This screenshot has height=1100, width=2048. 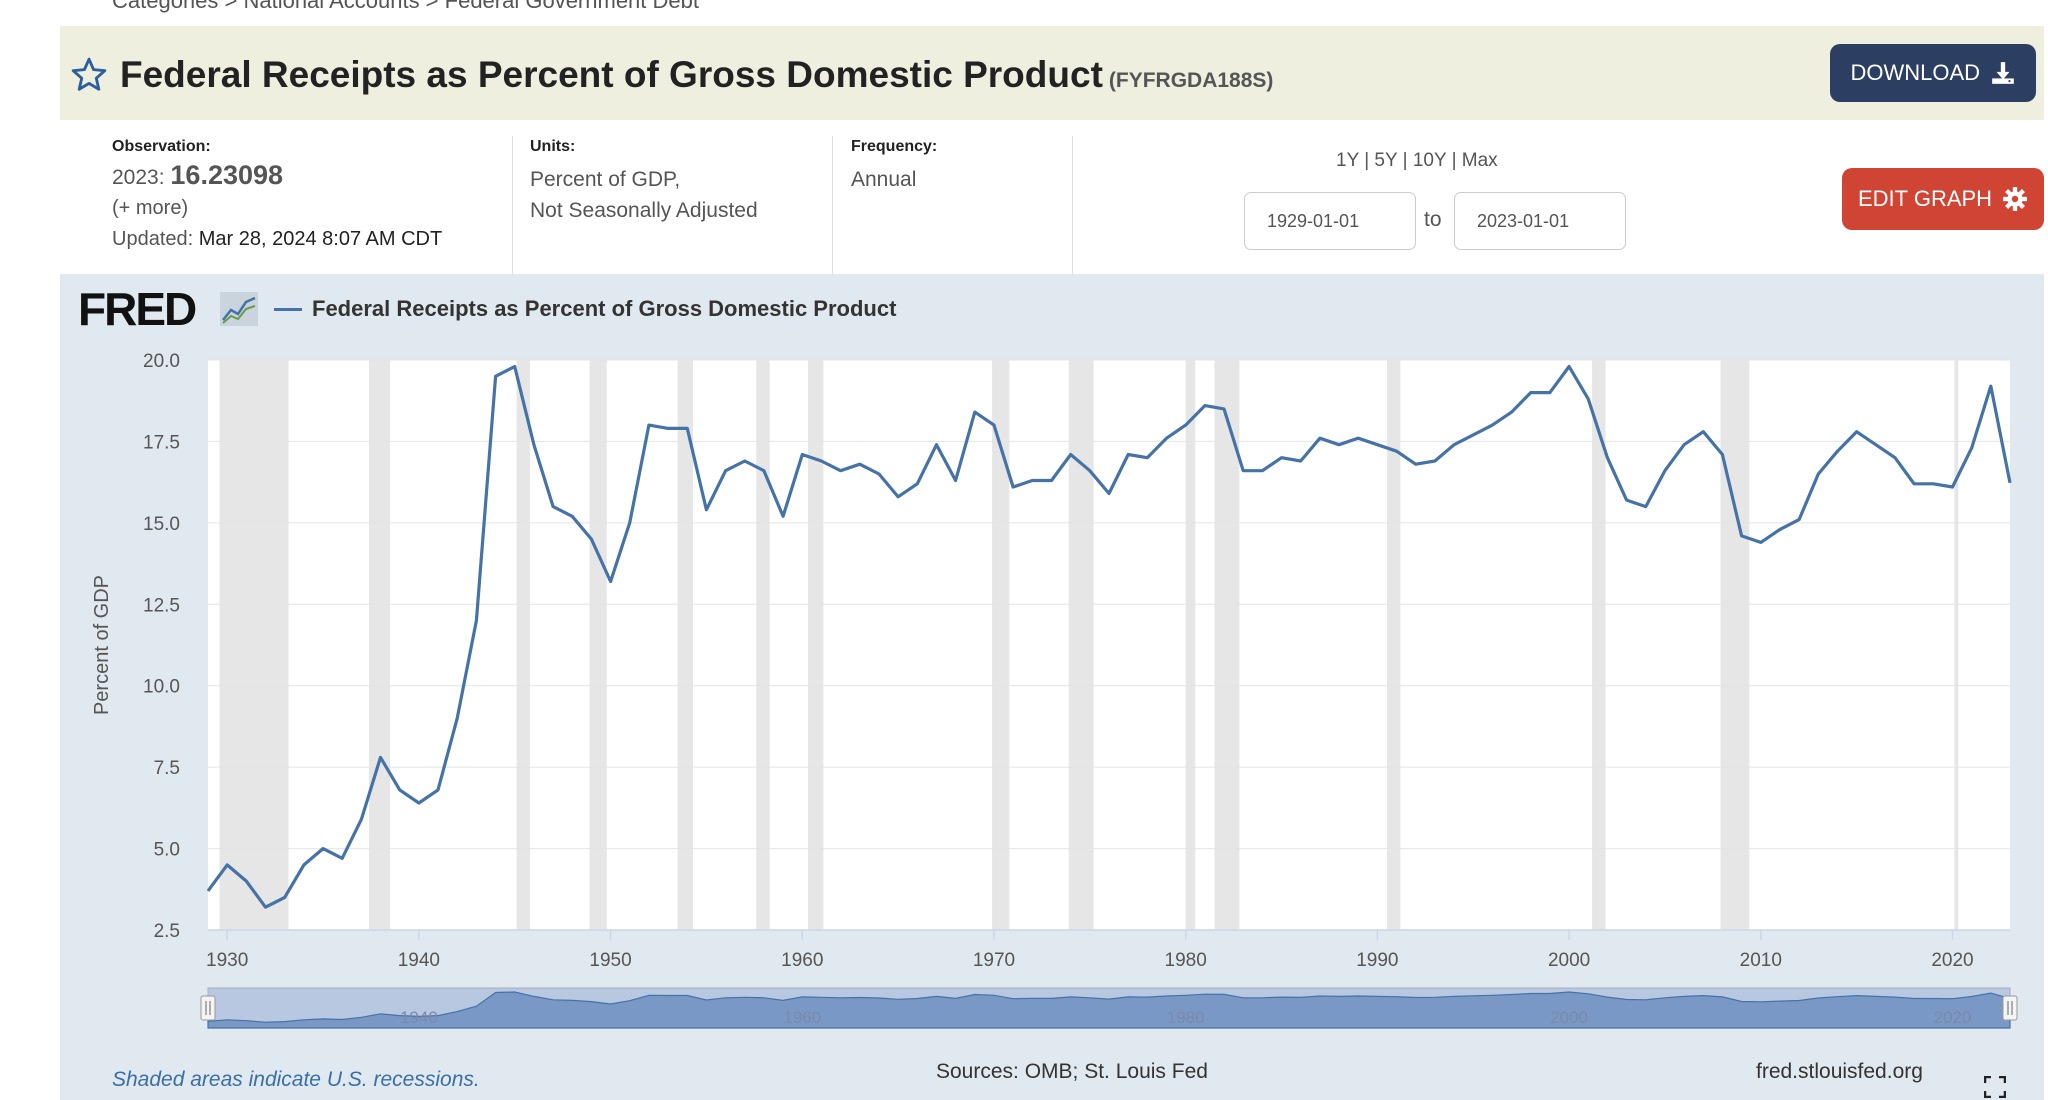 What do you see at coordinates (644, 210) in the screenshot?
I see `units-line-2: Not Seasonally Adjusted` at bounding box center [644, 210].